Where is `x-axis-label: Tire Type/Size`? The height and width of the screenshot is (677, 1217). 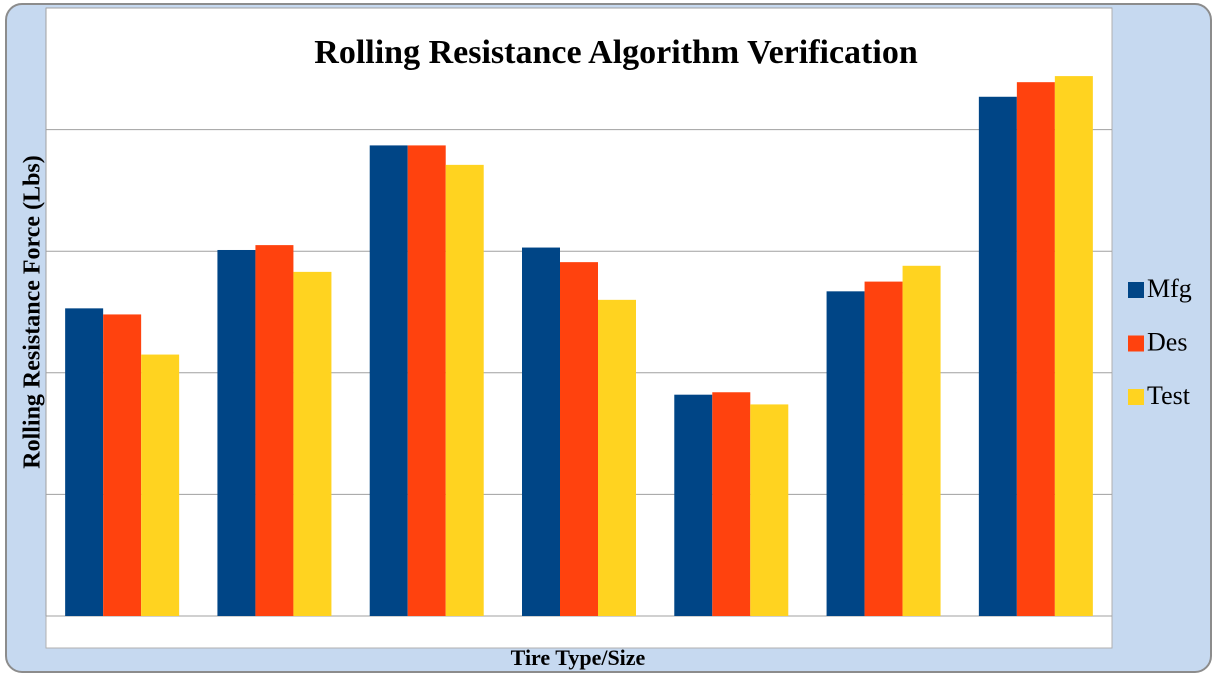 x-axis-label: Tire Type/Size is located at coordinates (578, 657).